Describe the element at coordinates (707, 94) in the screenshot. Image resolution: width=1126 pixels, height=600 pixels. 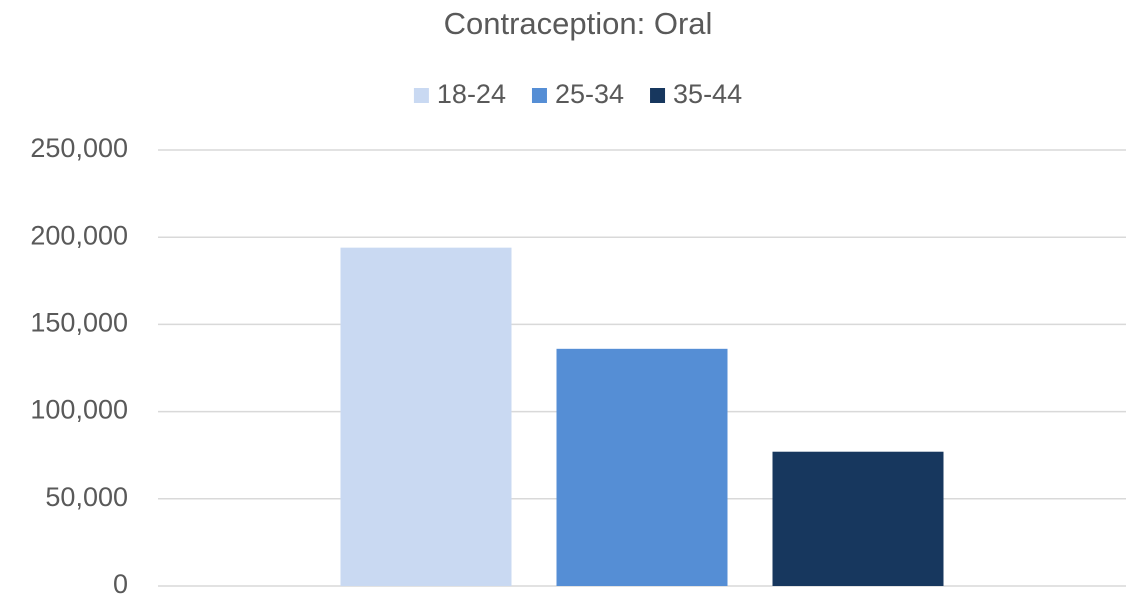
I see `legend-label: 35-44` at that location.